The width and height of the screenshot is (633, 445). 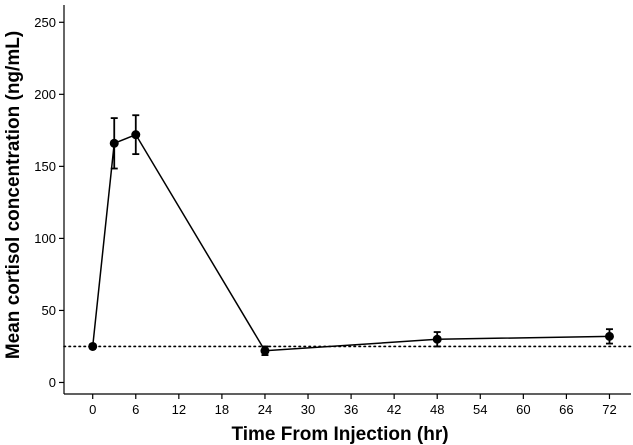 What do you see at coordinates (135, 409) in the screenshot?
I see `x-tick-label: 6` at bounding box center [135, 409].